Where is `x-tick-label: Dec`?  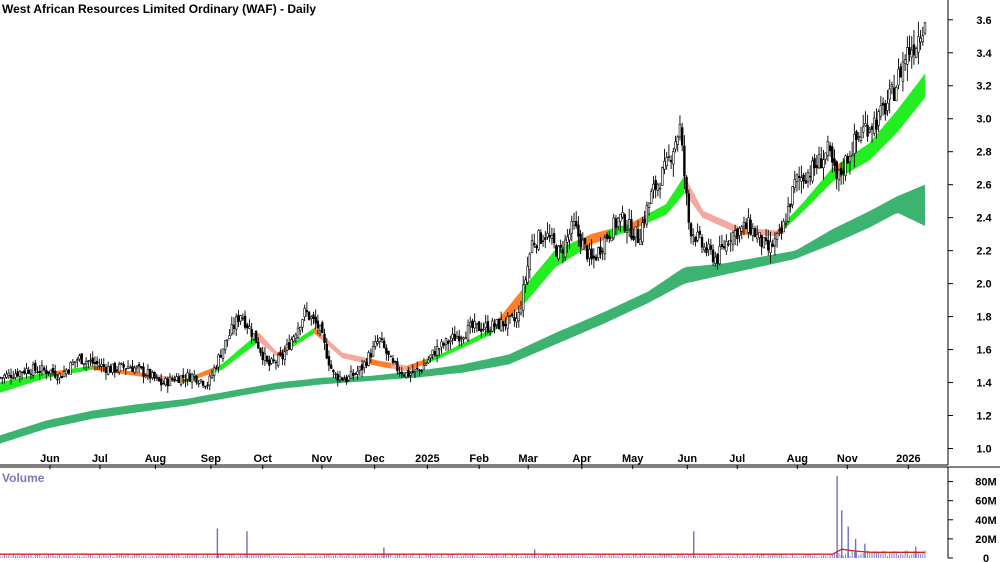
x-tick-label: Dec is located at coordinates (375, 459).